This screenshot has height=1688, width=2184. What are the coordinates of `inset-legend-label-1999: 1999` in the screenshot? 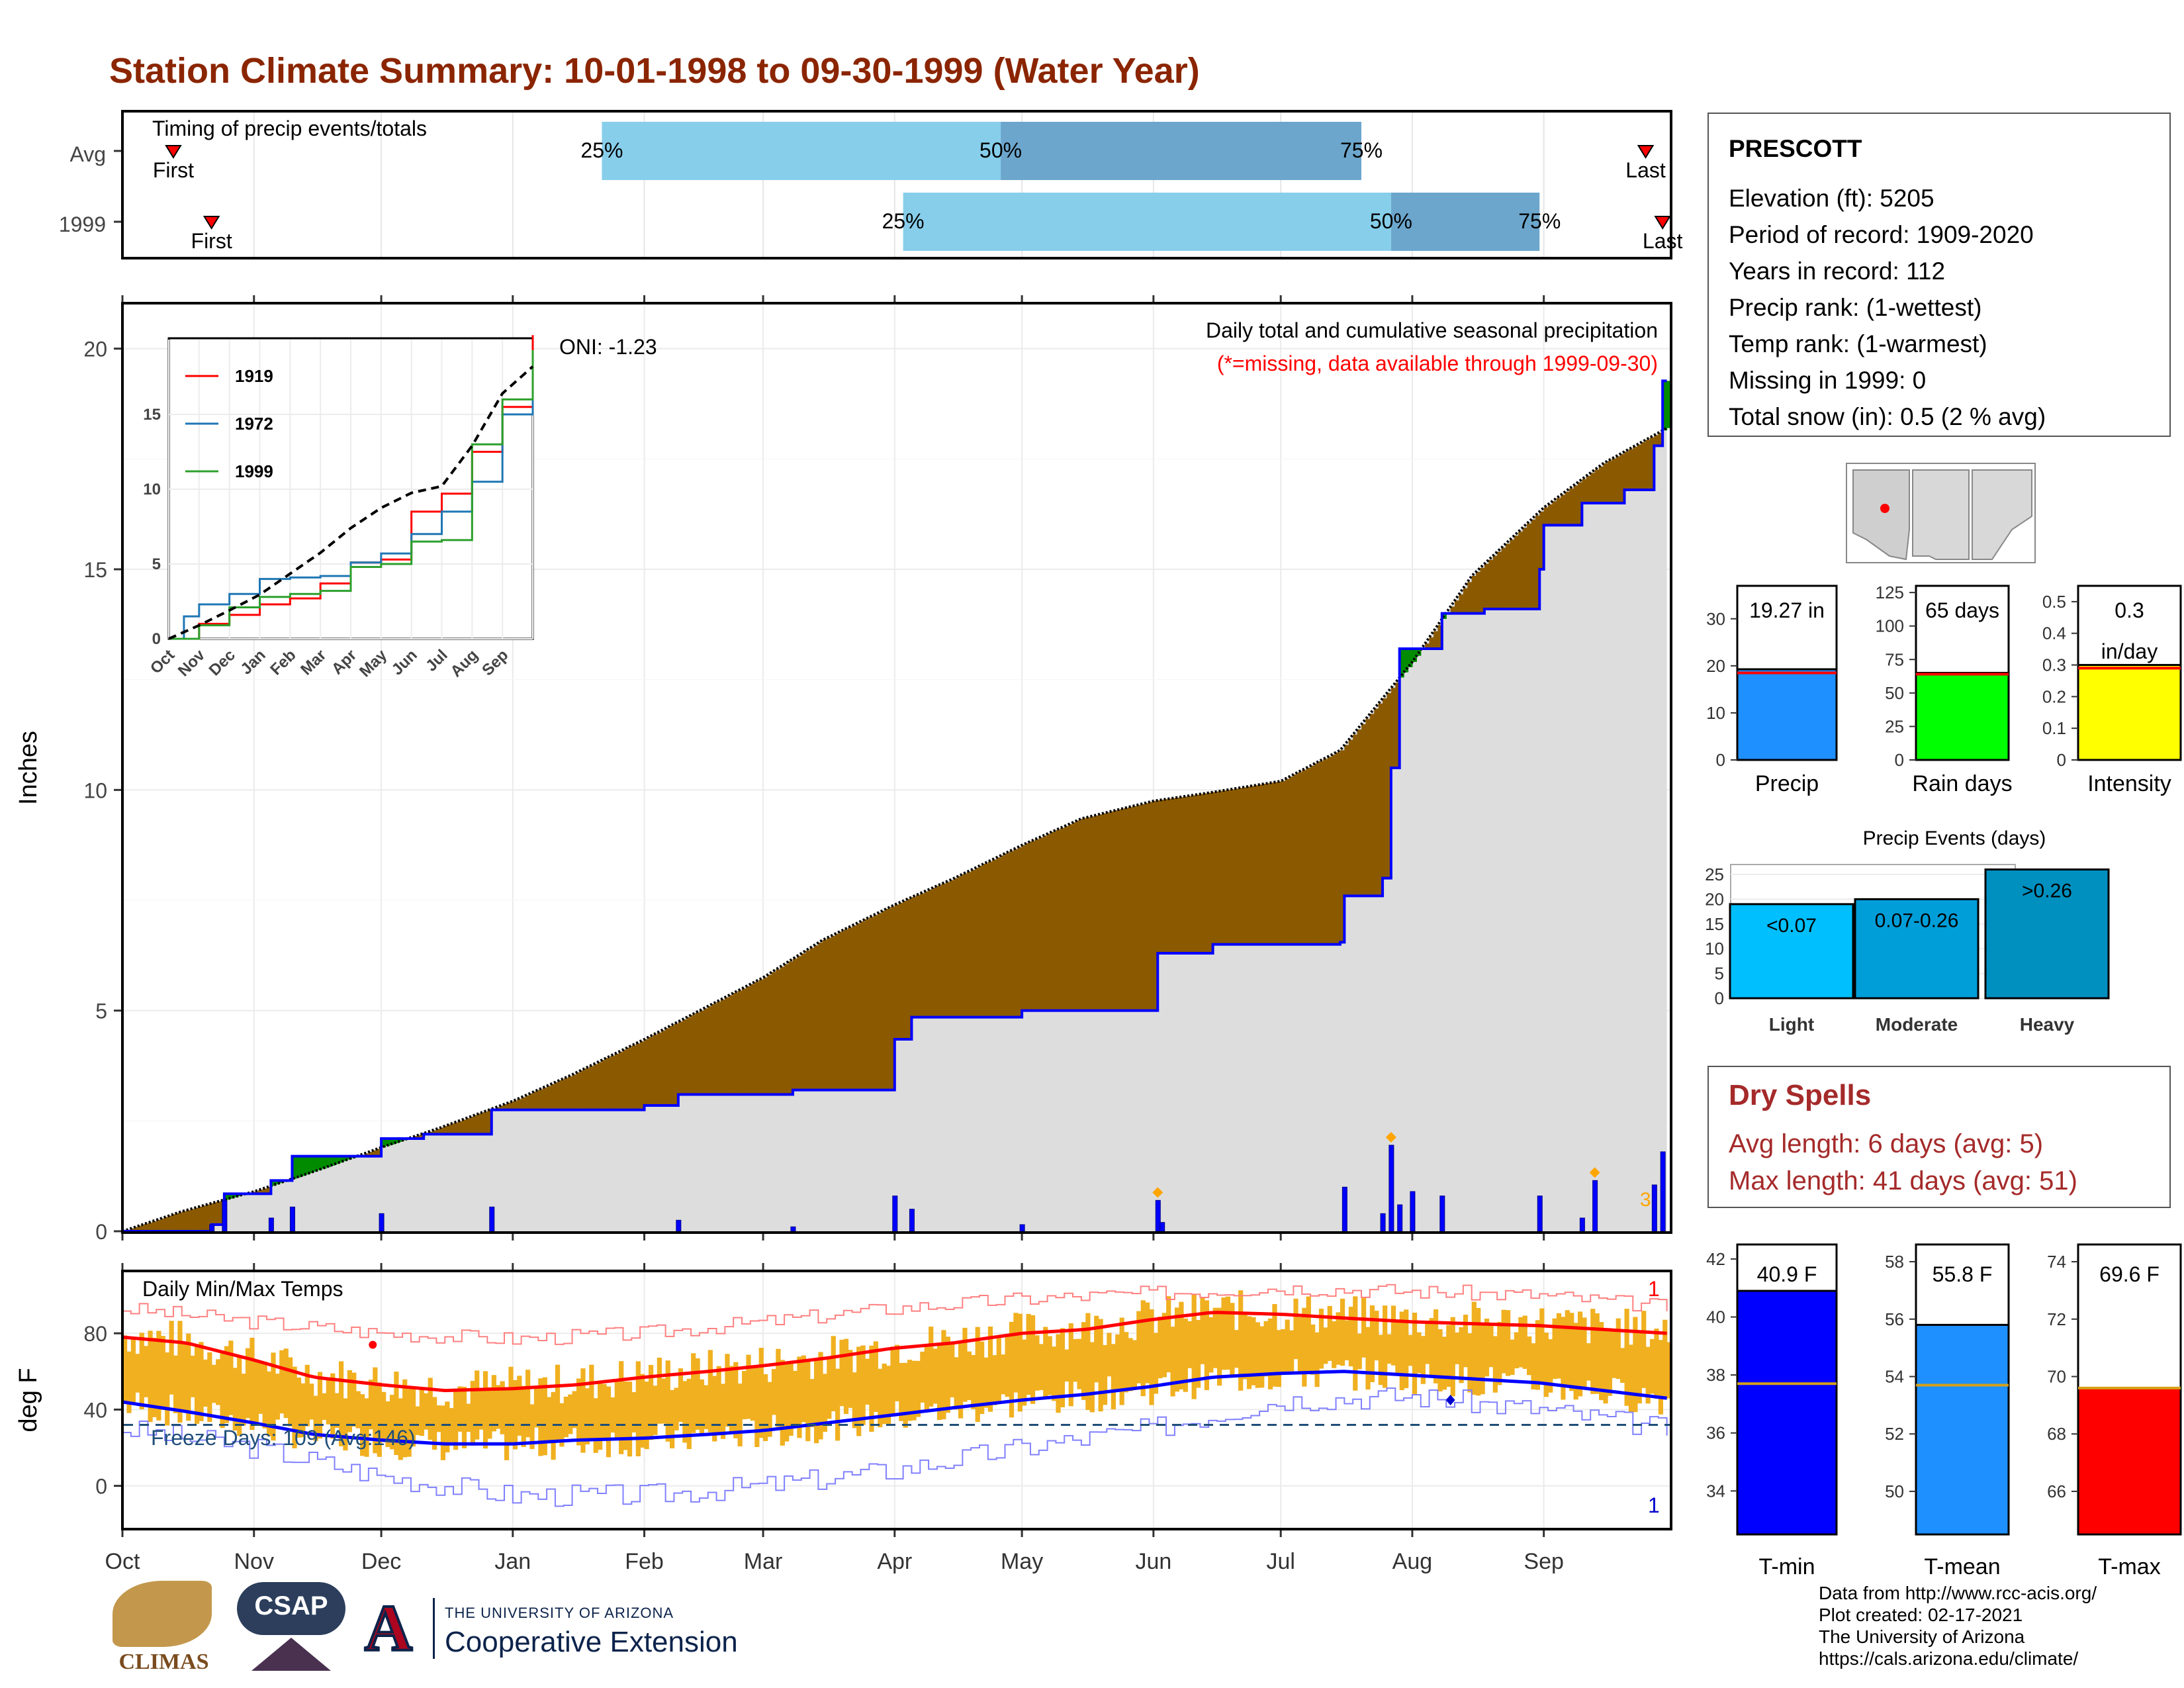 It's located at (254, 471).